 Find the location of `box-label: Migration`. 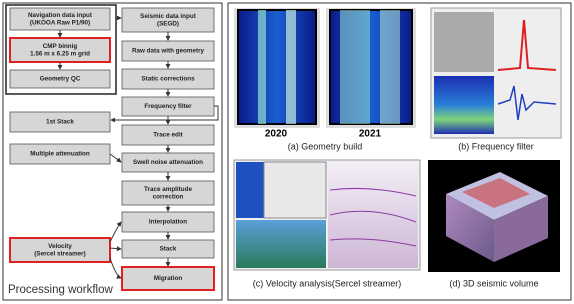

box-label: Migration is located at coordinates (168, 278).